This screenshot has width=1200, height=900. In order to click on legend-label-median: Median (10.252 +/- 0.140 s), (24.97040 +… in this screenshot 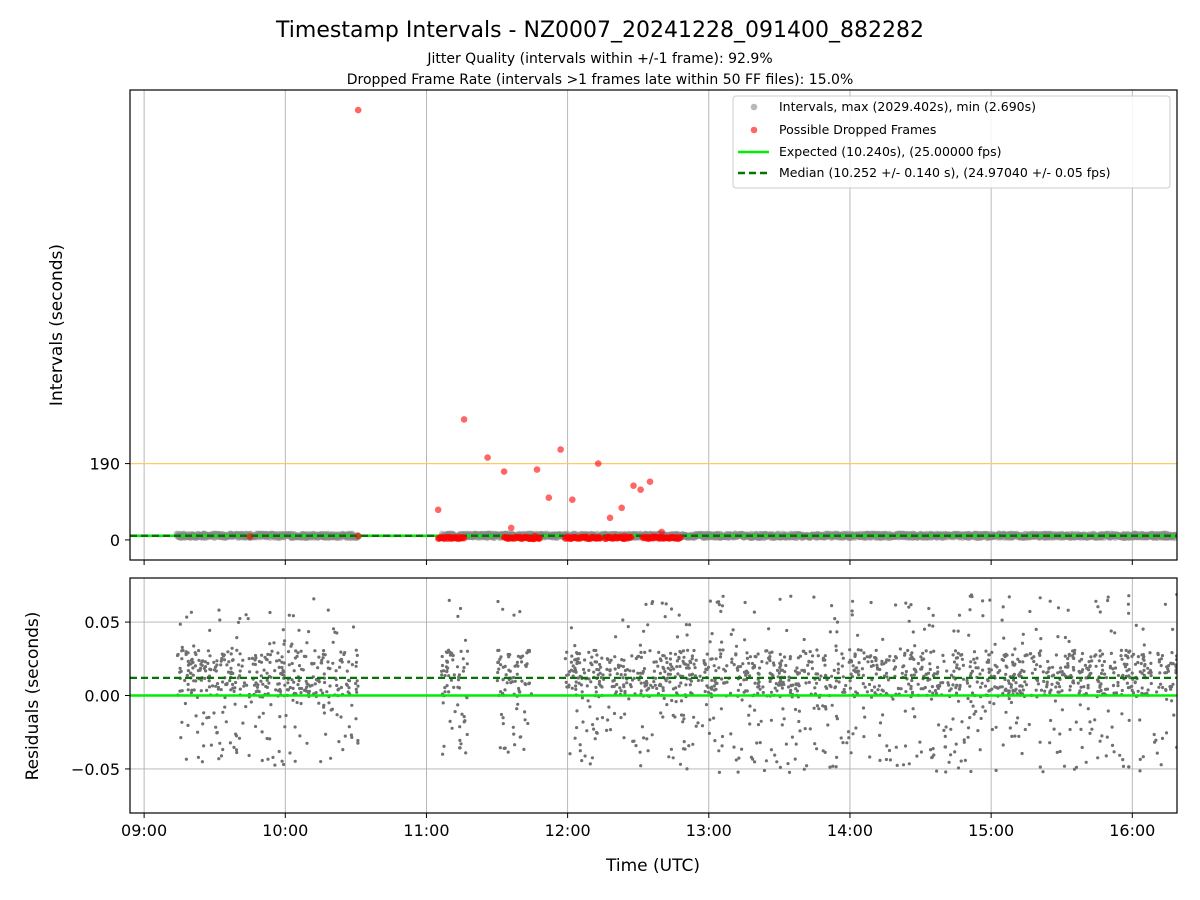, I will do `click(944, 172)`.